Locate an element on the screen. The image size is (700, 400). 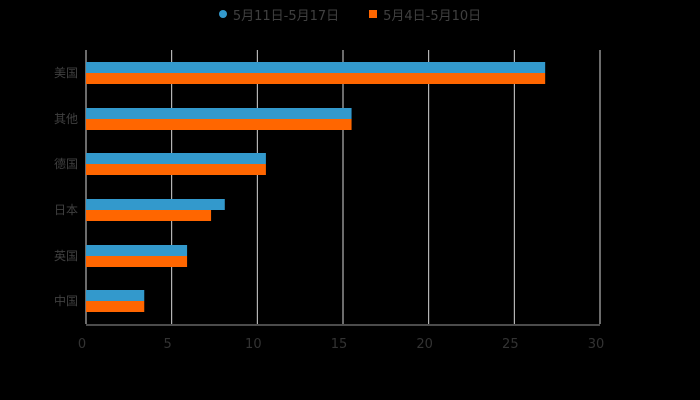
x-tick-label: 5 is located at coordinates (168, 344).